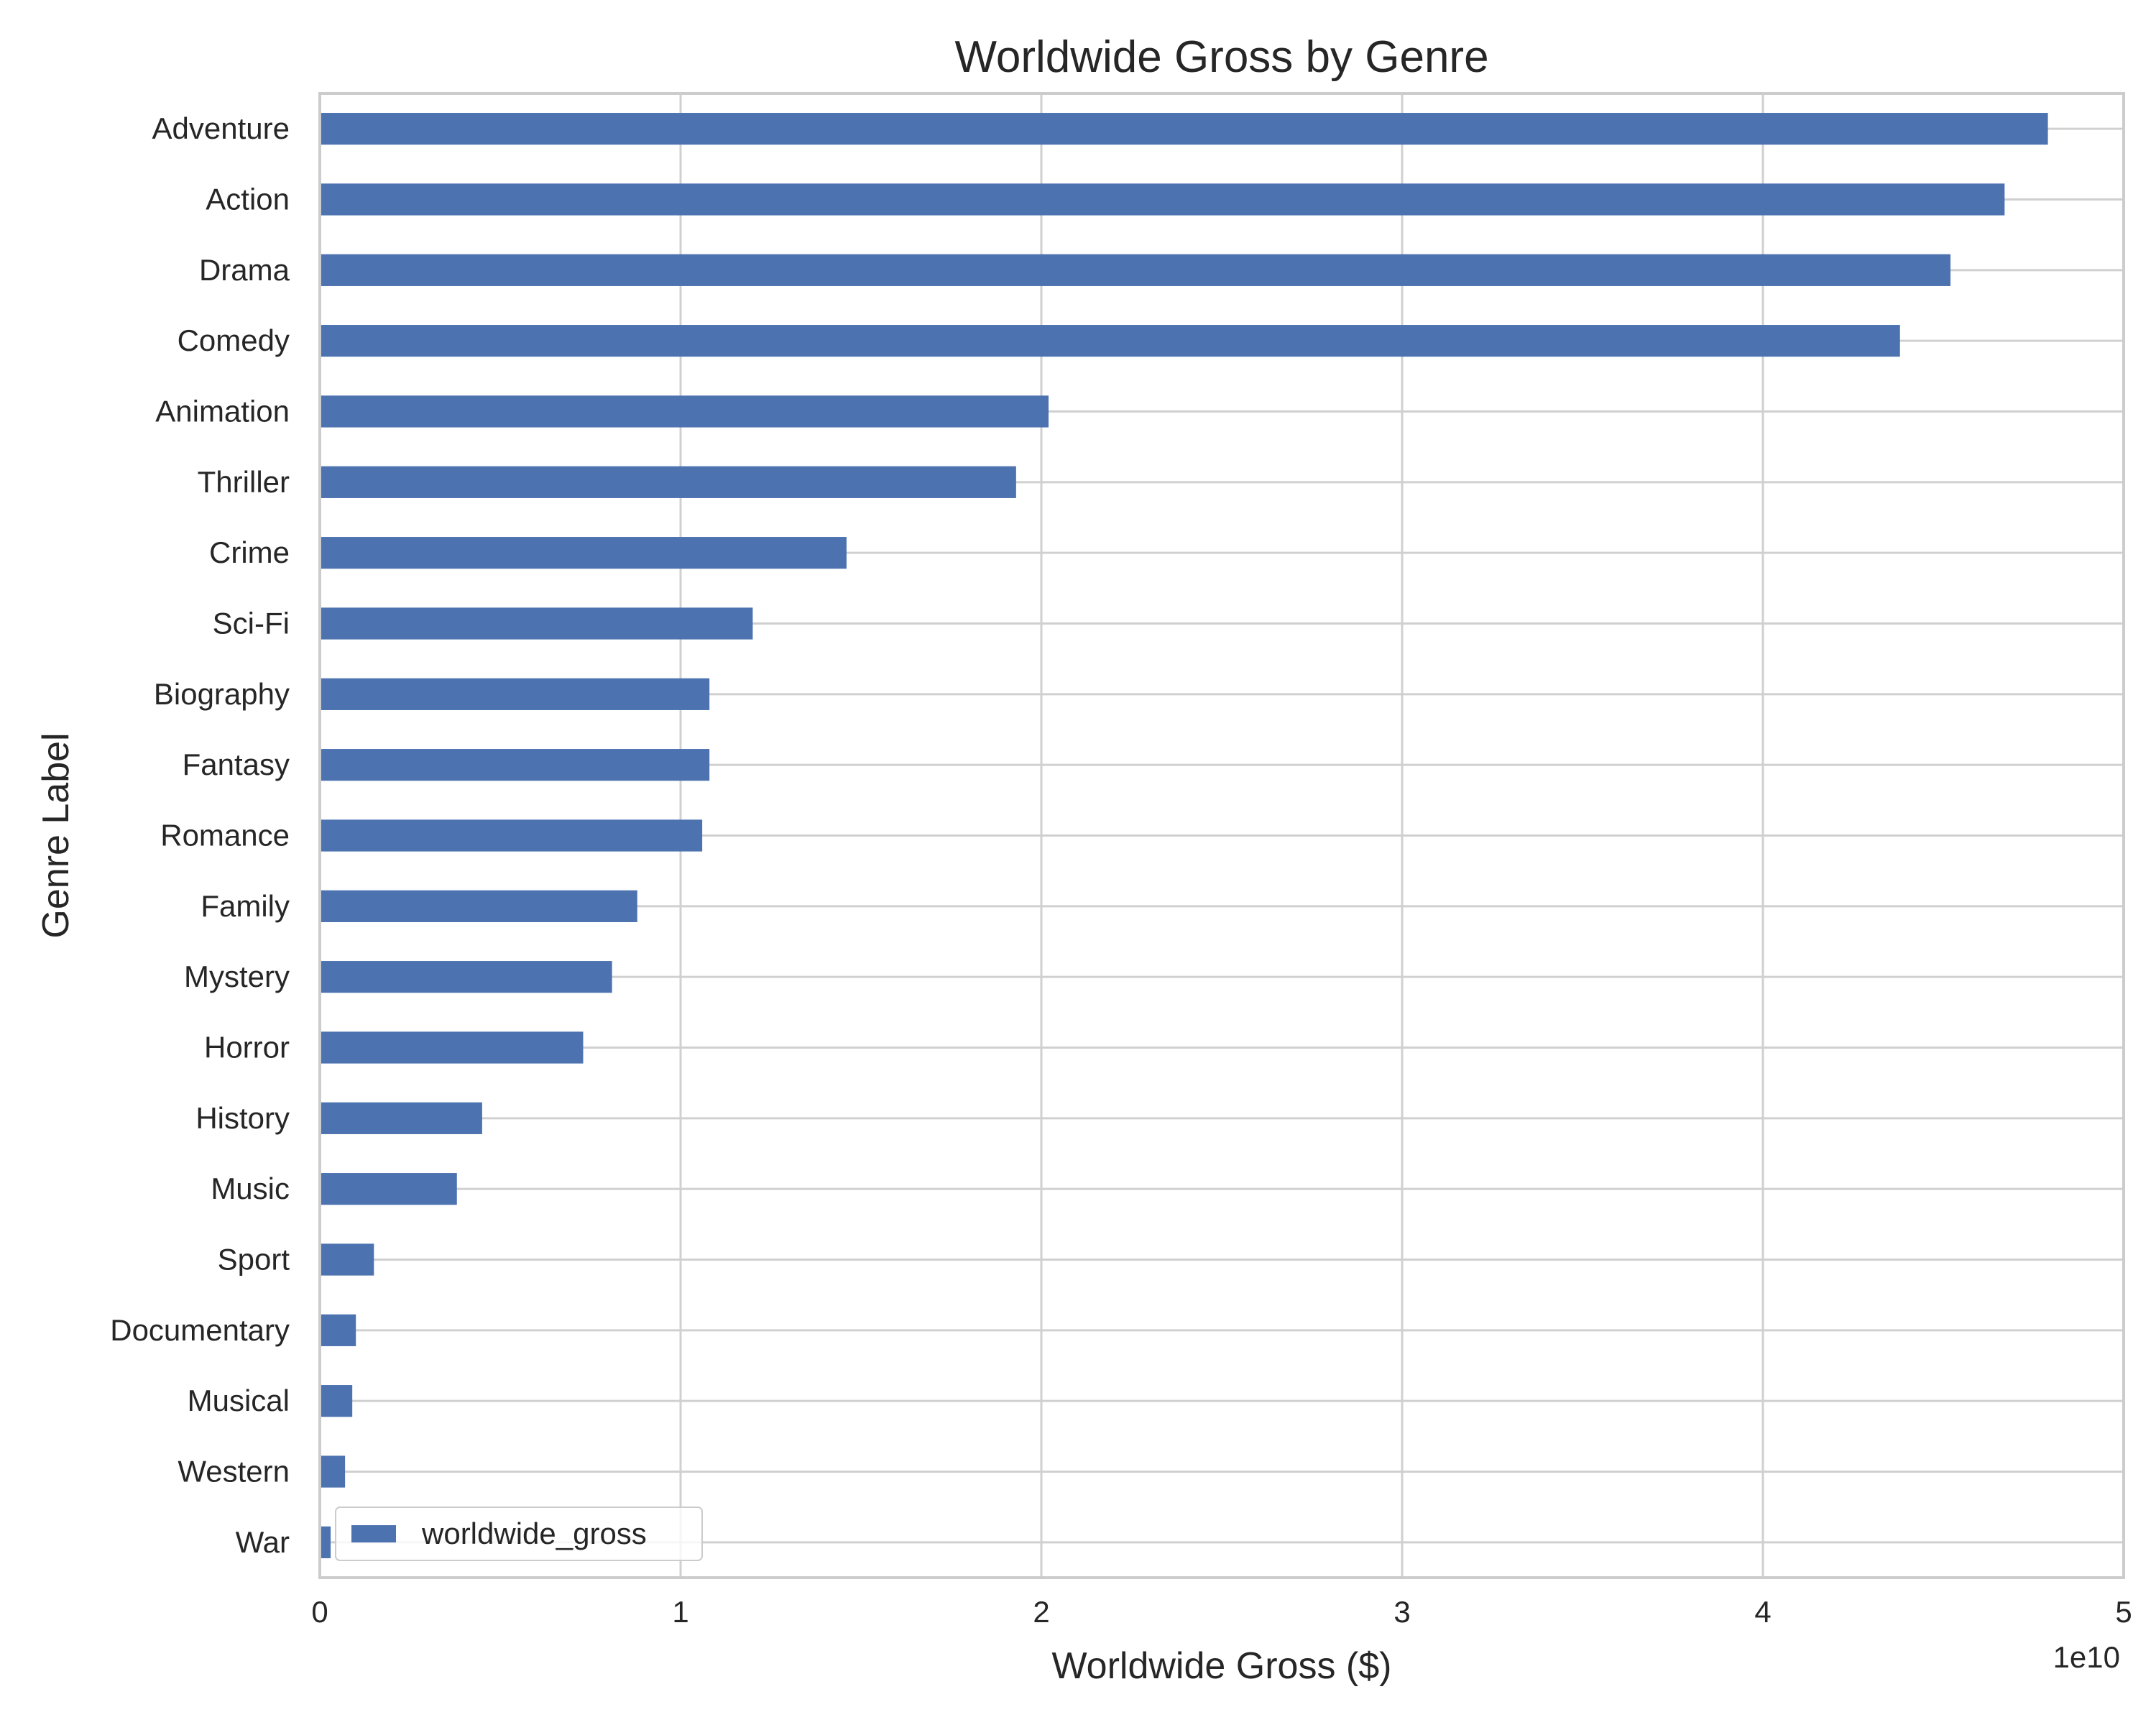  Describe the element at coordinates (583, 553) in the screenshot. I see `bar-crime` at that location.